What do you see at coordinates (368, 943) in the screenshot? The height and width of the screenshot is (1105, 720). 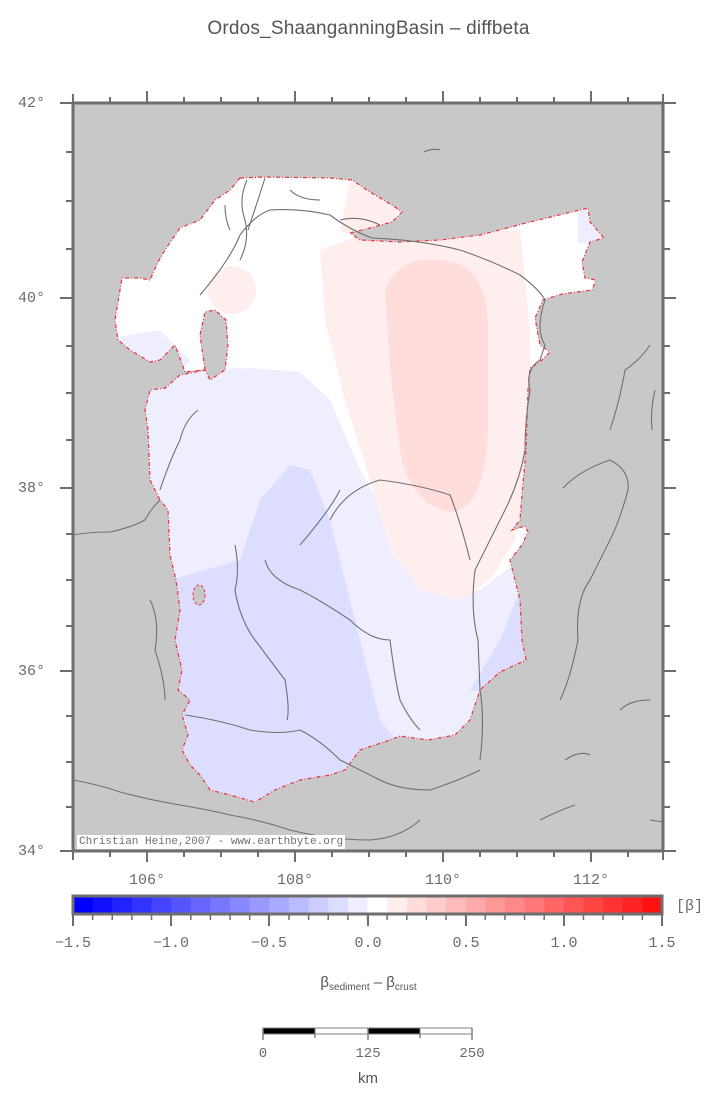 I see `colorbar-tick-label: 0.0` at bounding box center [368, 943].